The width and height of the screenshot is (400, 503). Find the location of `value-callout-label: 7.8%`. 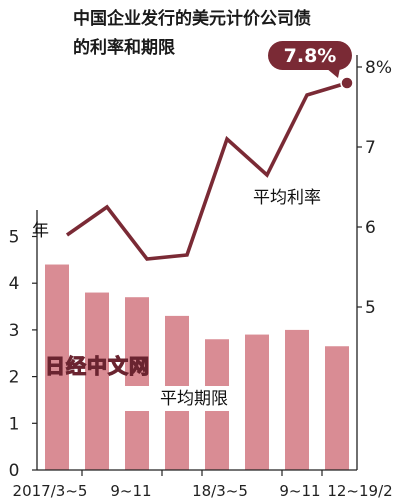

value-callout-label: 7.8% is located at coordinates (310, 56).